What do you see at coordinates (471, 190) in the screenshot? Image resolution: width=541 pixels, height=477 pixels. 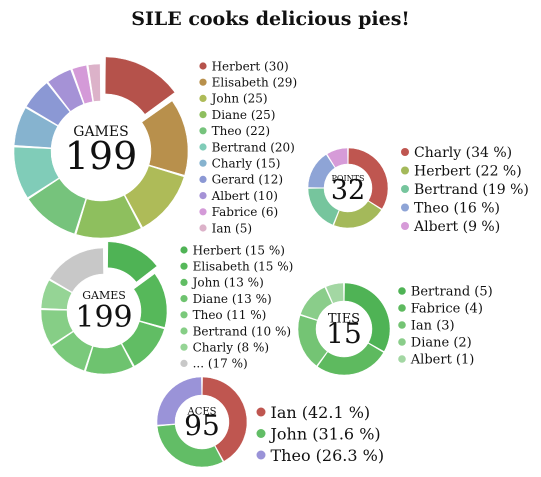 I see `legend-label: Bertrand (19 %)` at bounding box center [471, 190].